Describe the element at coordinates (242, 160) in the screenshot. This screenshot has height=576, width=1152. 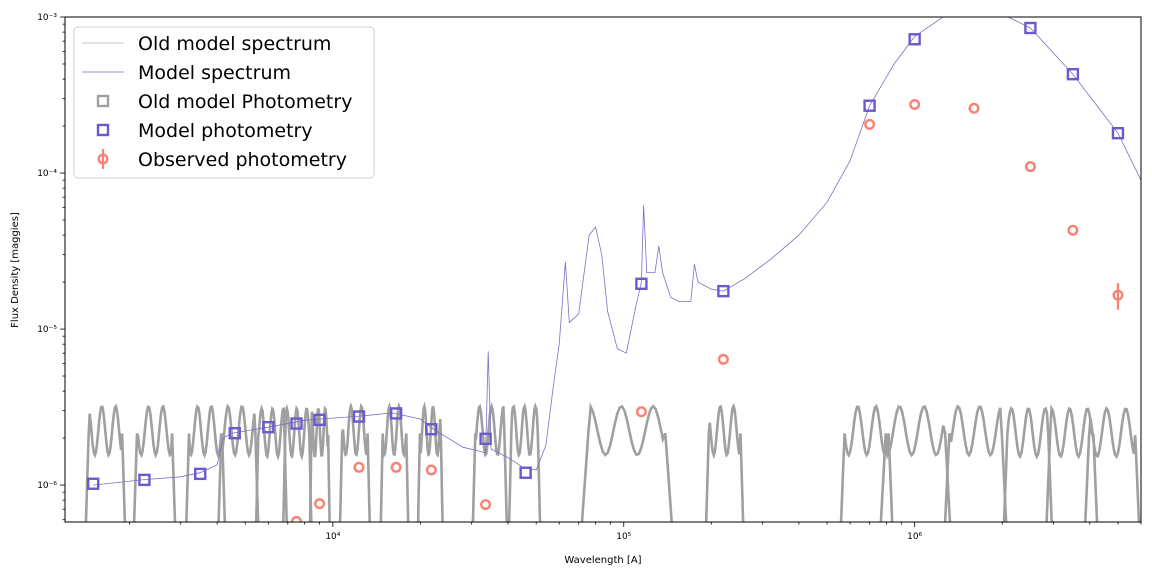
I see `legend-entry-label: Observed photometry` at that location.